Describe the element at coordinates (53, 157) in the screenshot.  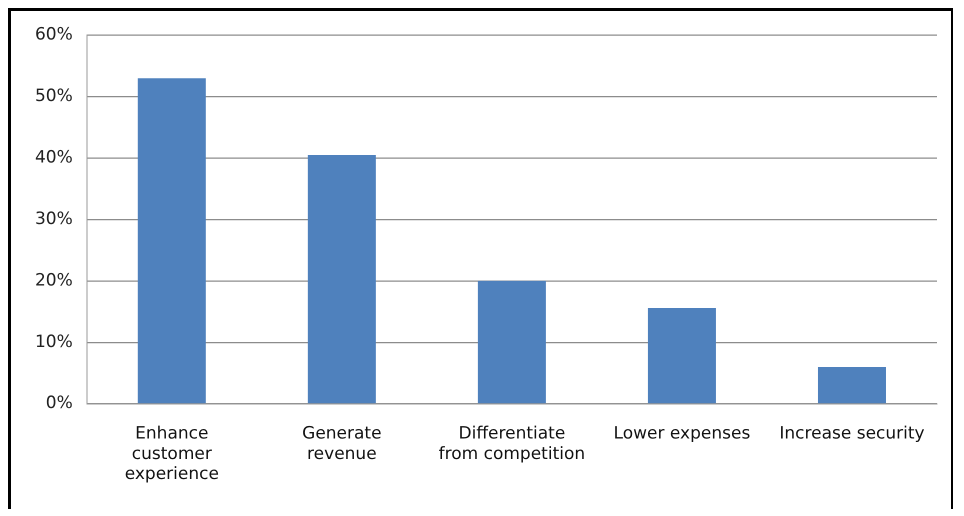
I see `y-tick-label: 40%` at that location.